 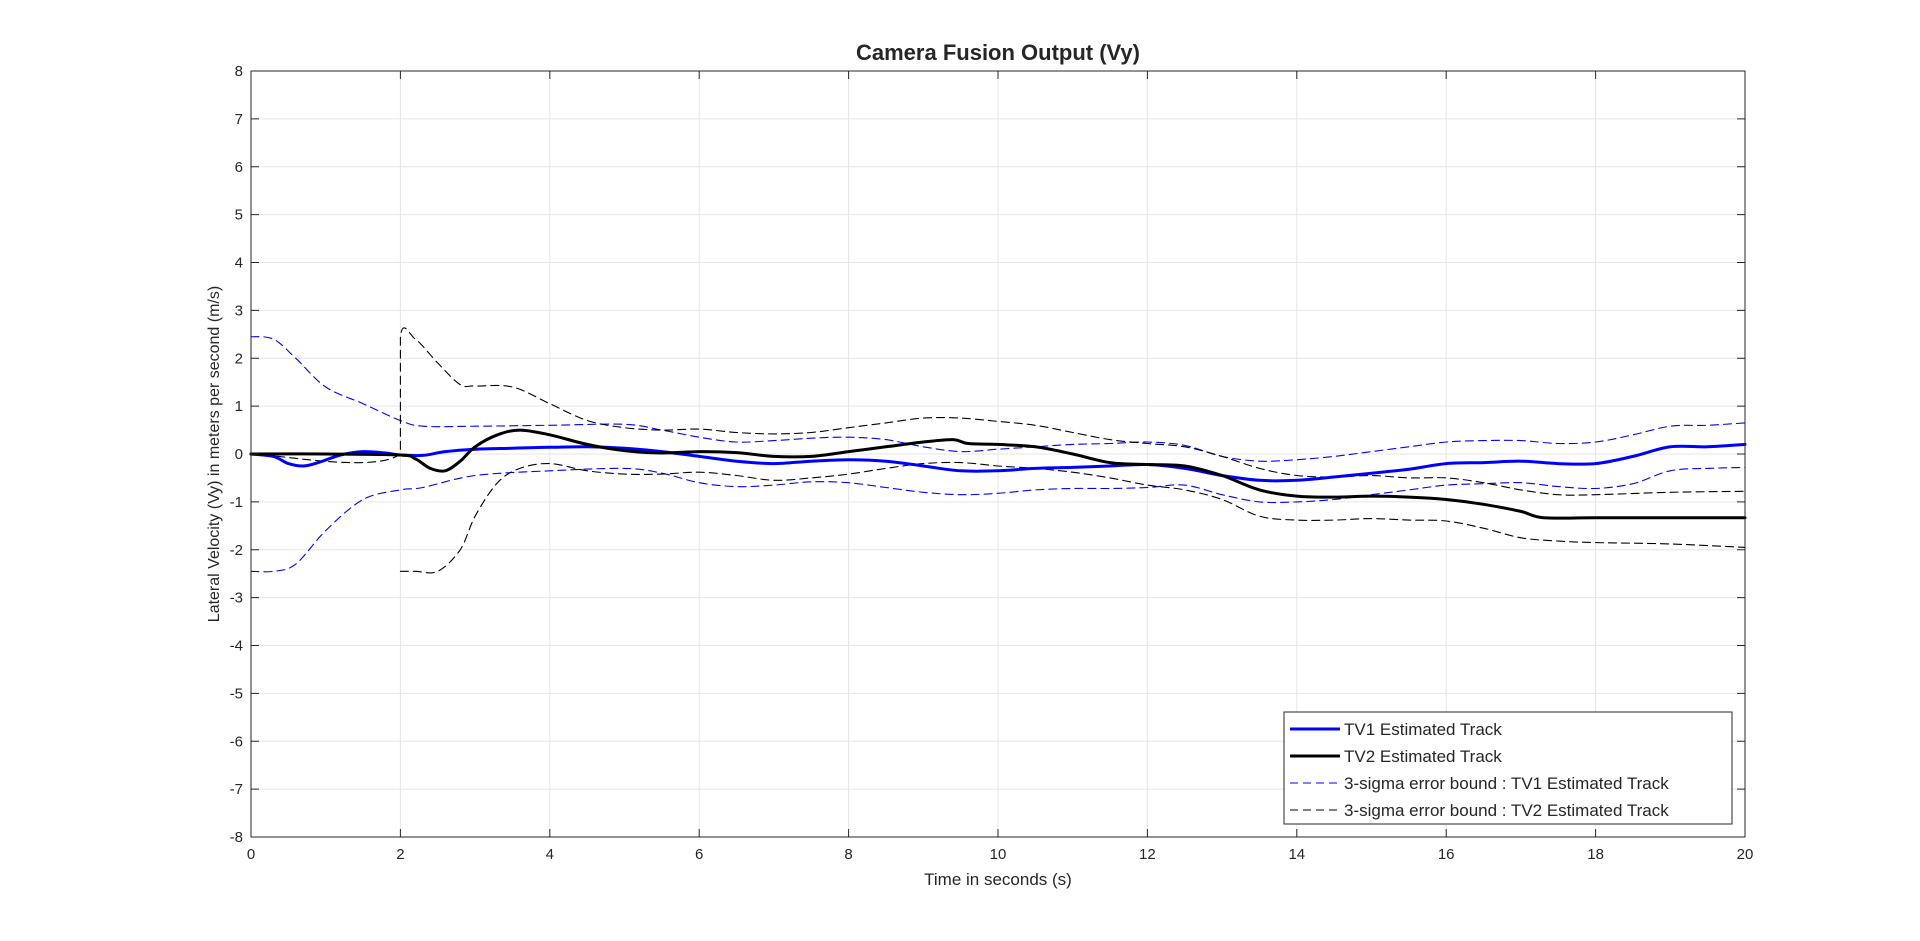 I want to click on x-tick-label: 6, so click(x=699, y=854).